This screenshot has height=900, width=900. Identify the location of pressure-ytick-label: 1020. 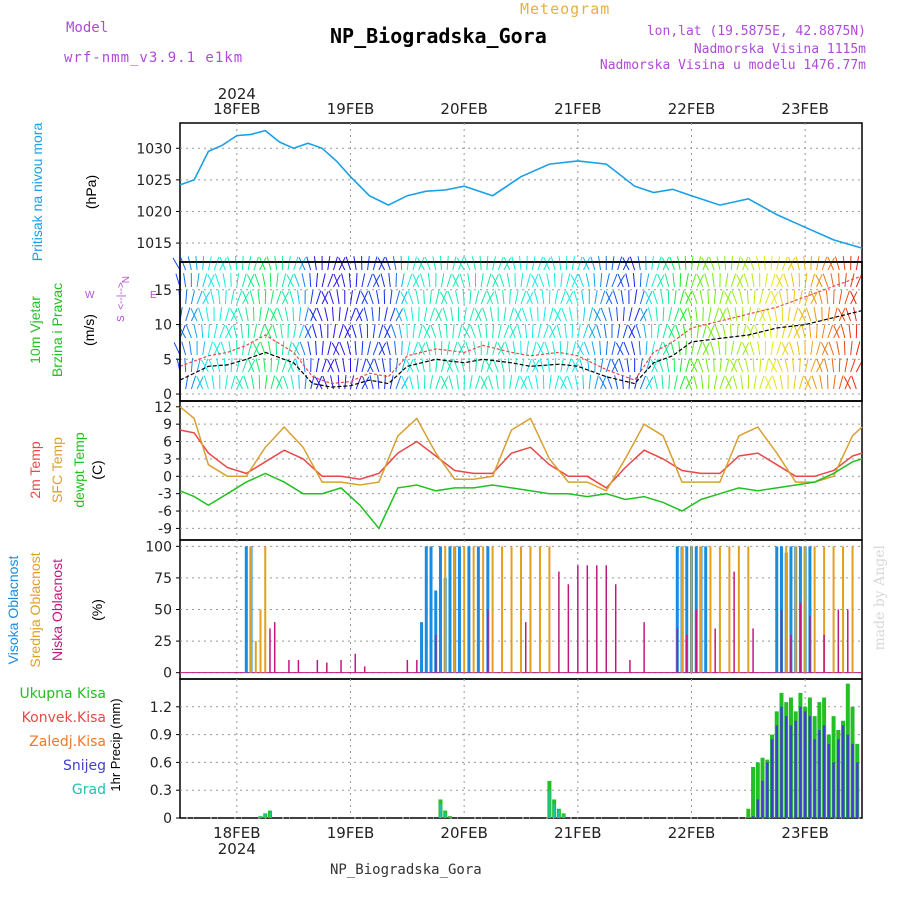
(154, 212).